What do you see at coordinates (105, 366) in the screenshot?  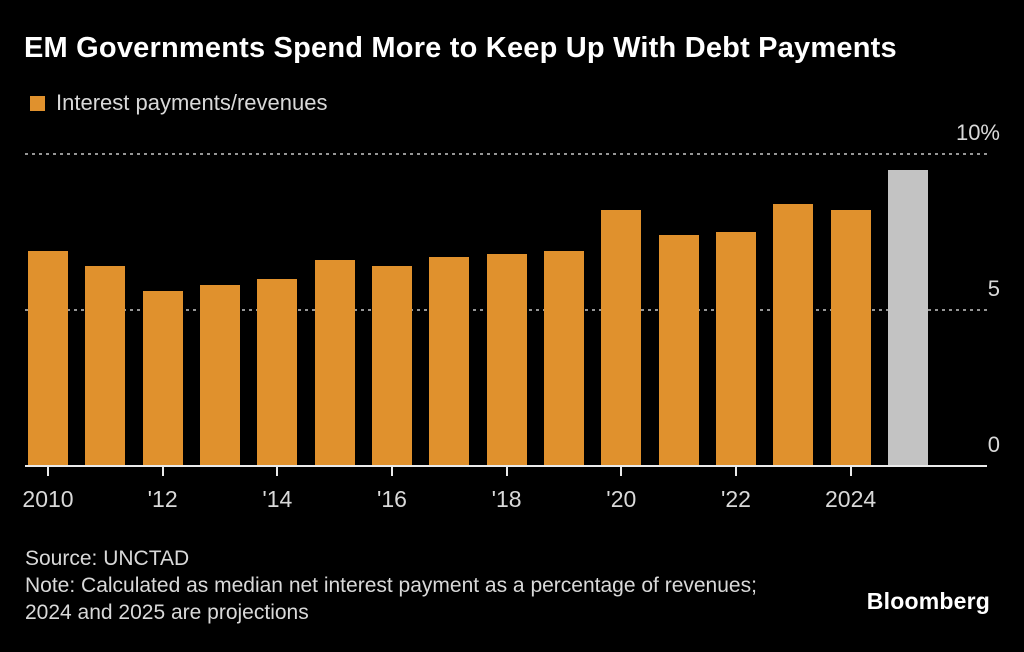 I see `bar-2011` at bounding box center [105, 366].